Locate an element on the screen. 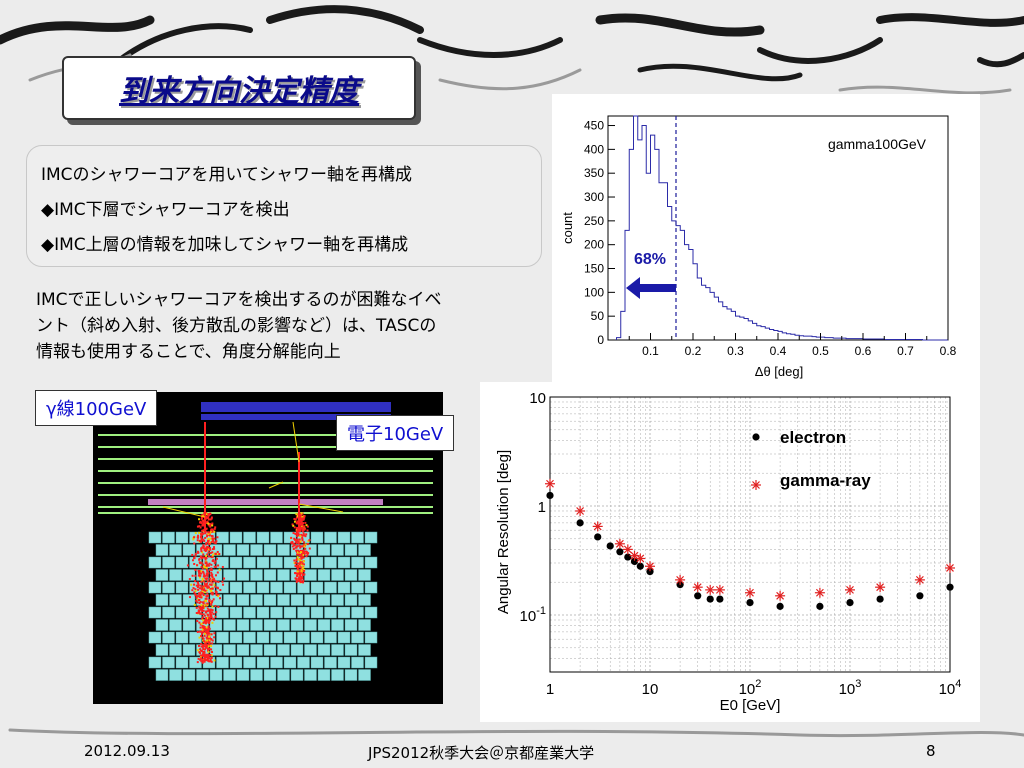  x-tick-label: 0.7 is located at coordinates (905, 351).